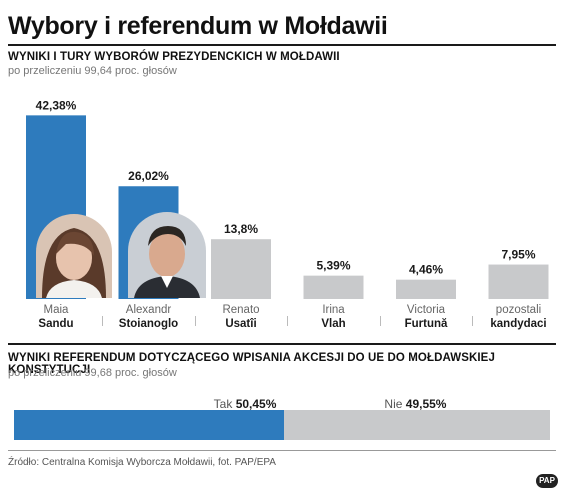 This screenshot has width=564, height=494. What do you see at coordinates (282, 450) in the screenshot?
I see `footer-rule` at bounding box center [282, 450].